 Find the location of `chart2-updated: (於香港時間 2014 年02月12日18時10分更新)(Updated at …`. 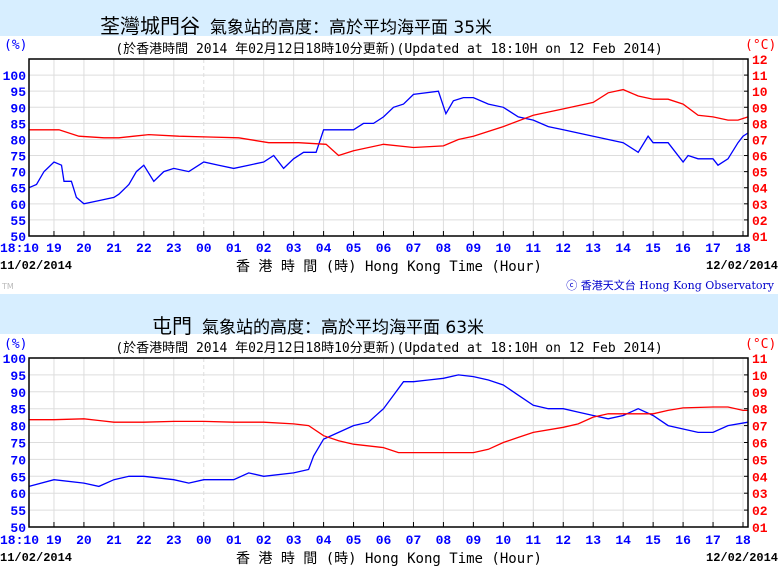

chart2-updated: (於香港時間 2014 年02月12日18時10分更新)(Updated at … is located at coordinates (389, 348).